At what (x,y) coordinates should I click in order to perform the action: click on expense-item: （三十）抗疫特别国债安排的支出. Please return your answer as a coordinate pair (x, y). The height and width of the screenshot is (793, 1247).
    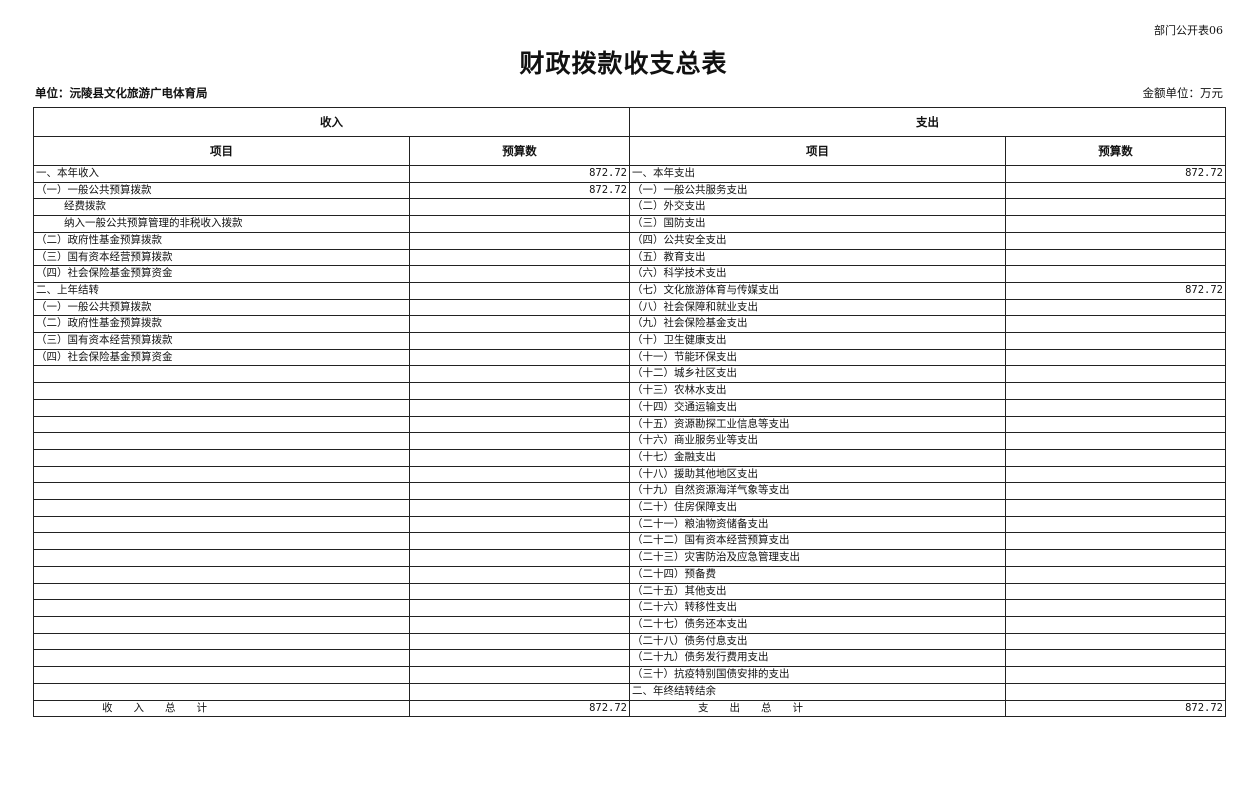
    Looking at the image, I should click on (817, 675).